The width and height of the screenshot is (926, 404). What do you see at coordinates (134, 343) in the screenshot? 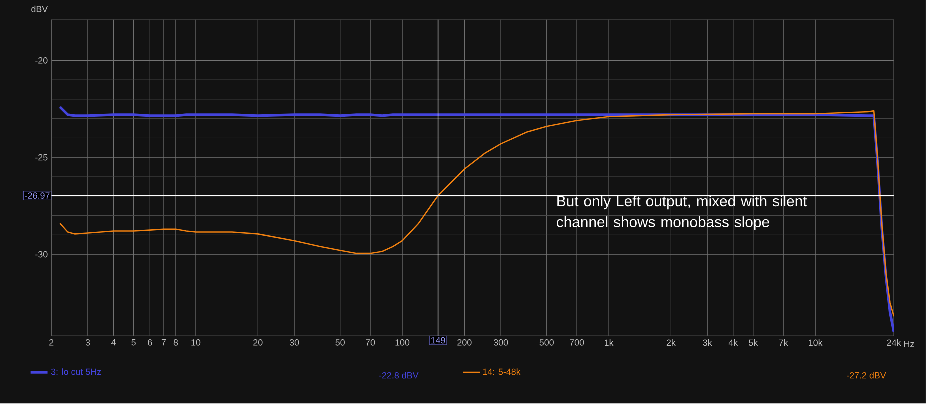
I see `x-tick-label: 5` at bounding box center [134, 343].